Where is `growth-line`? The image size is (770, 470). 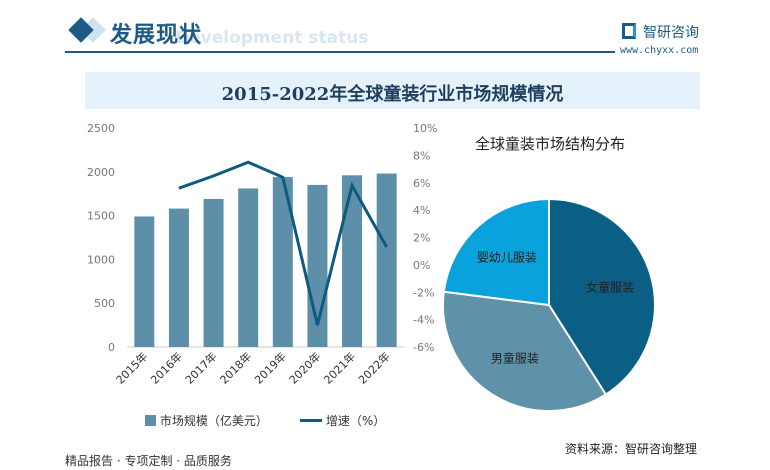 growth-line is located at coordinates (283, 243).